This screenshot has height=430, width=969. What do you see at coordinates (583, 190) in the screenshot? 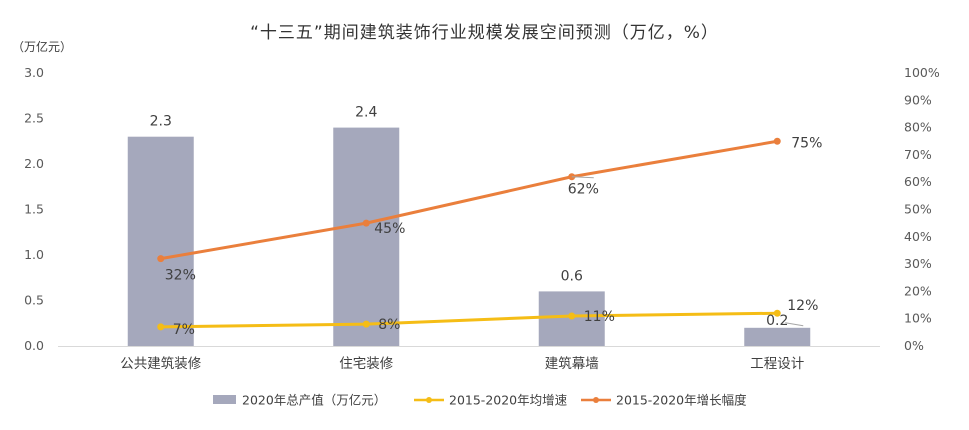
I see `line-value-label: 62%` at bounding box center [583, 190].